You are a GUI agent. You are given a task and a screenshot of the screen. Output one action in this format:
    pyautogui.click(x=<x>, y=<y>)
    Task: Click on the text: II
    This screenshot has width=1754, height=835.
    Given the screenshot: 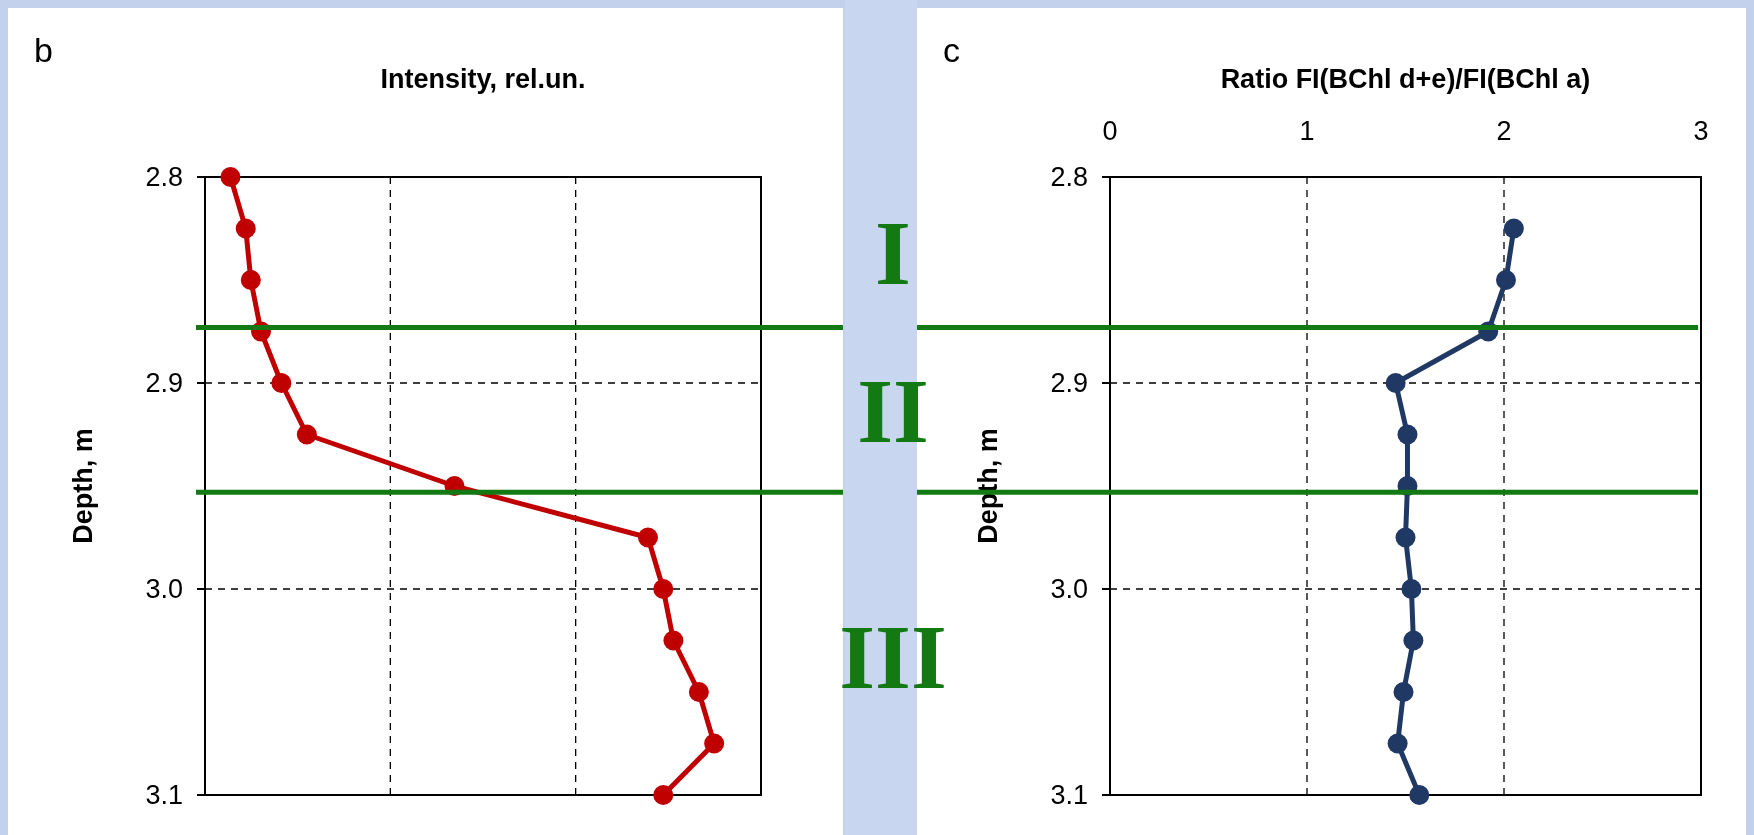 What is the action you would take?
    pyautogui.click(x=893, y=410)
    